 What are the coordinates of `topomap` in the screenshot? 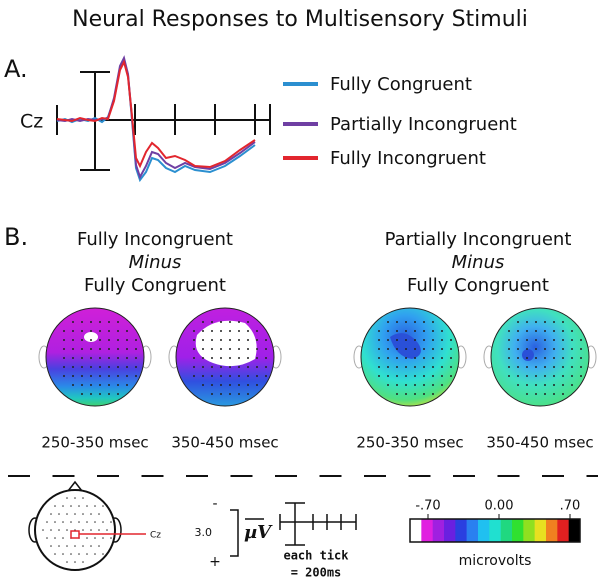 It's located at (225, 357).